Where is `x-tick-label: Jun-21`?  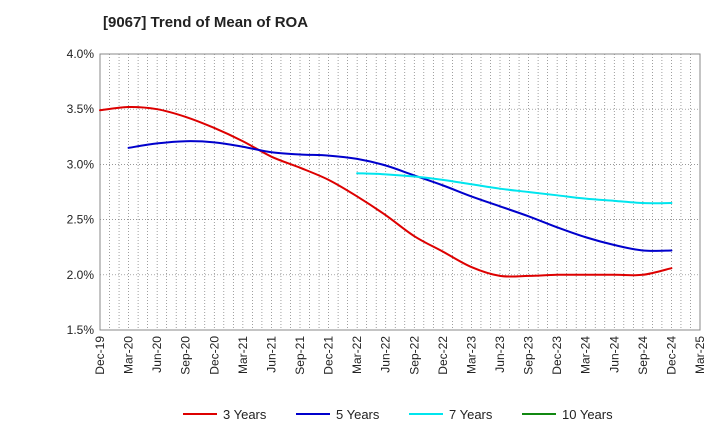 x-tick-label: Jun-21 is located at coordinates (271, 354).